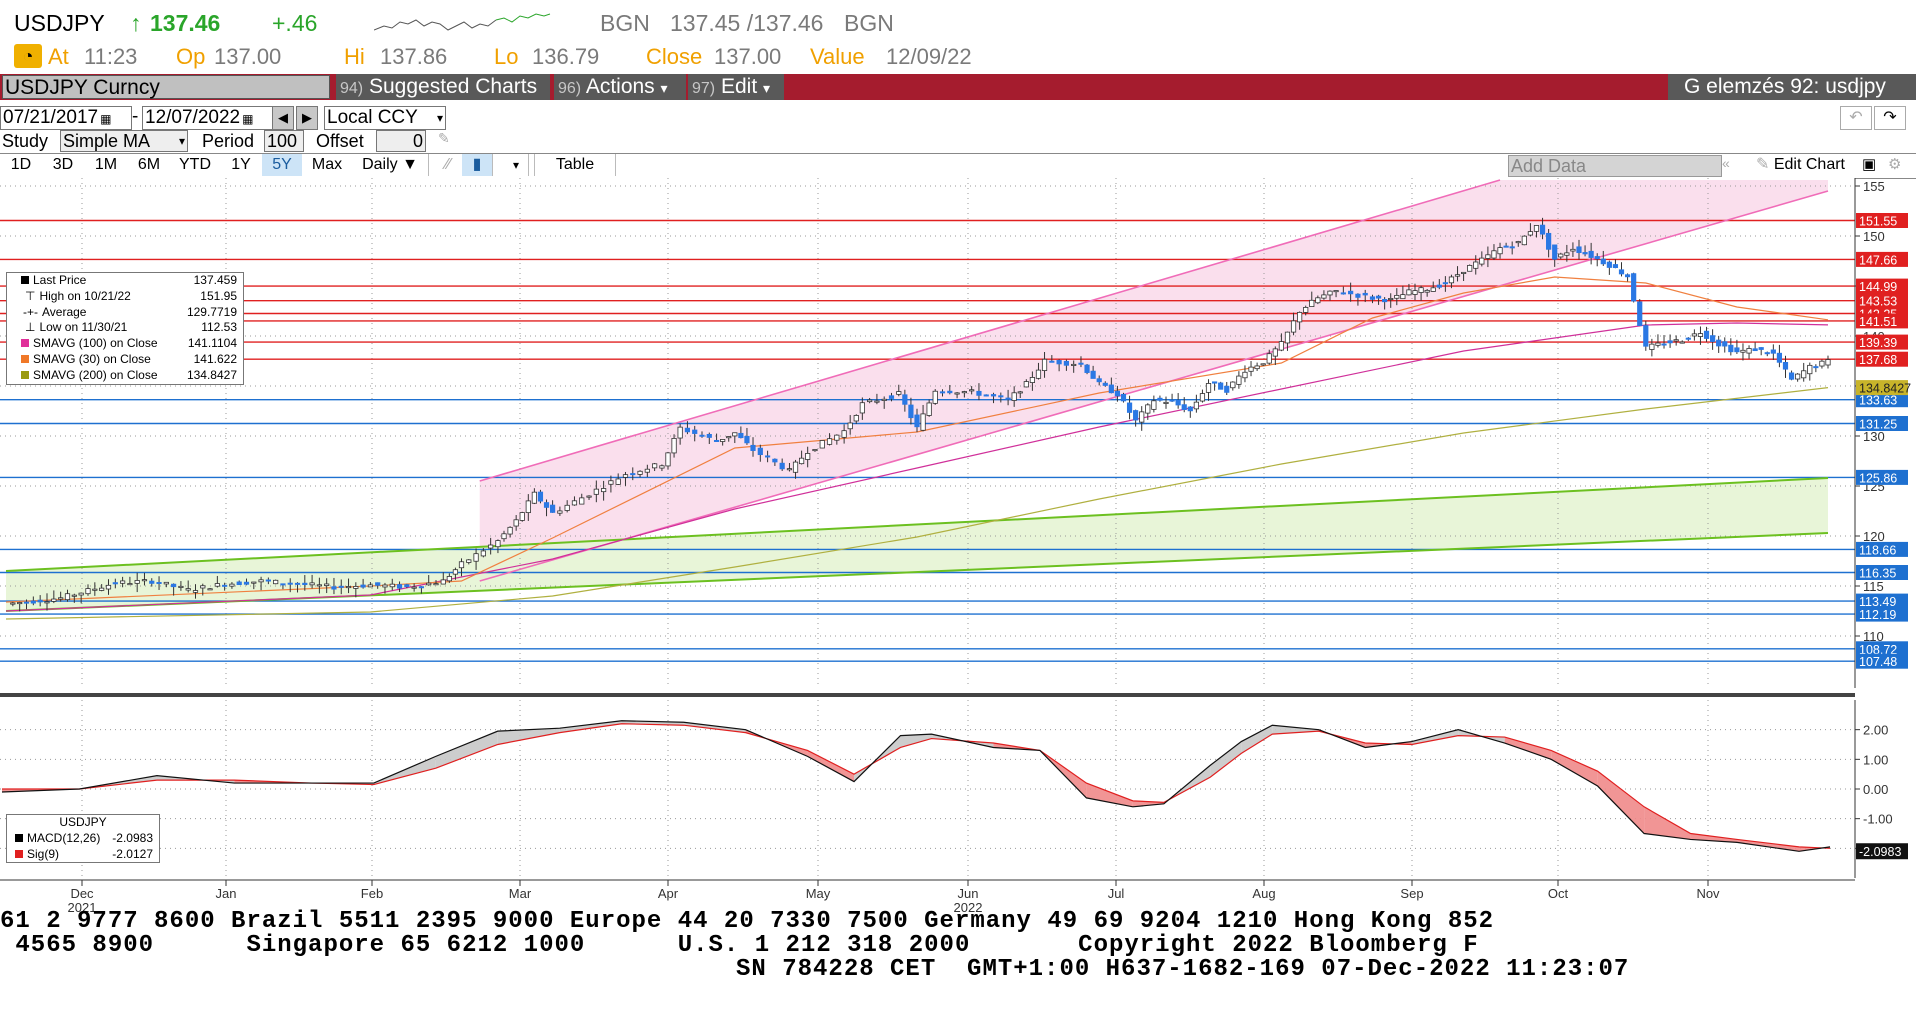 The image size is (1916, 1024). What do you see at coordinates (282, 165) in the screenshot?
I see `range-5y-button: 5Y` at bounding box center [282, 165].